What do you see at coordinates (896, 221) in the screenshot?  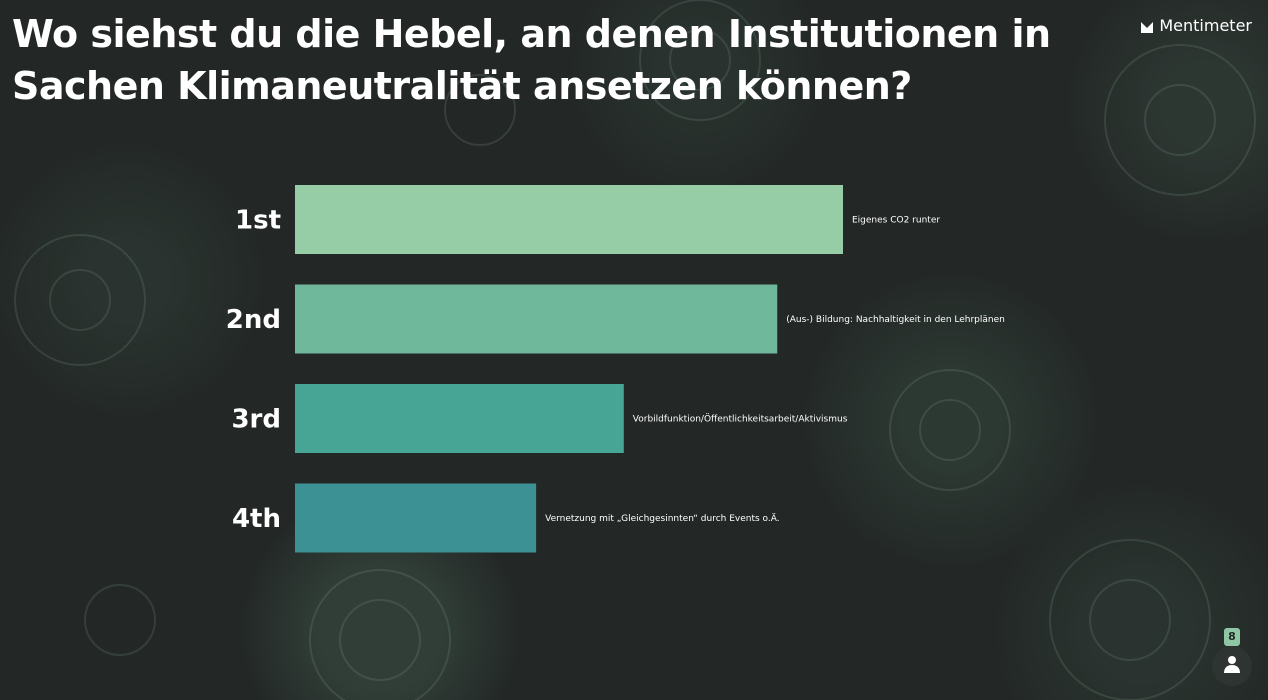 I see `bar-answer-label: Eigenes CO2 runter` at bounding box center [896, 221].